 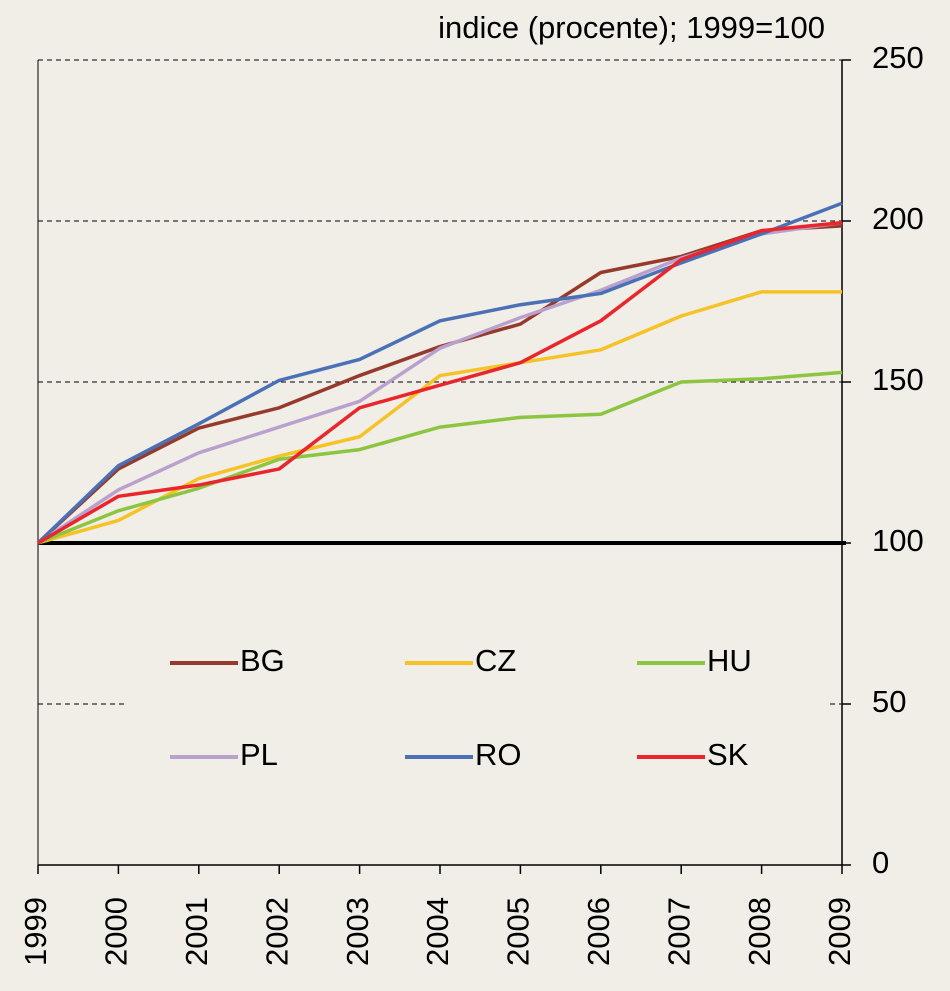 What do you see at coordinates (262, 660) in the screenshot?
I see `legend-label: BG` at bounding box center [262, 660].